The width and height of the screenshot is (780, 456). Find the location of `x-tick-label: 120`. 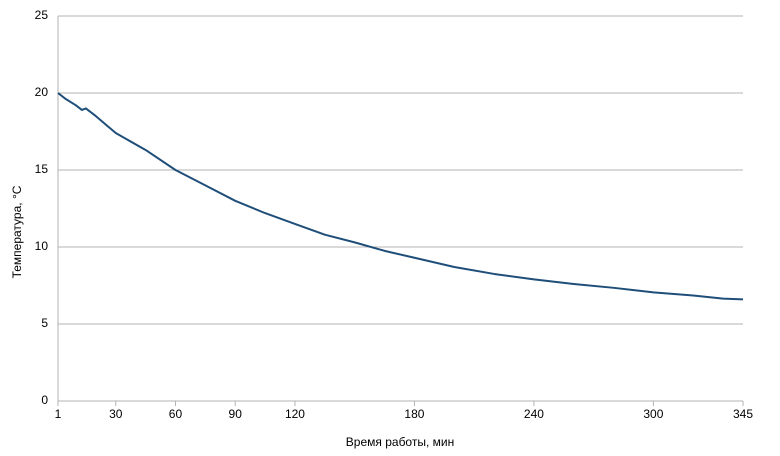

x-tick-label: 120 is located at coordinates (295, 414).